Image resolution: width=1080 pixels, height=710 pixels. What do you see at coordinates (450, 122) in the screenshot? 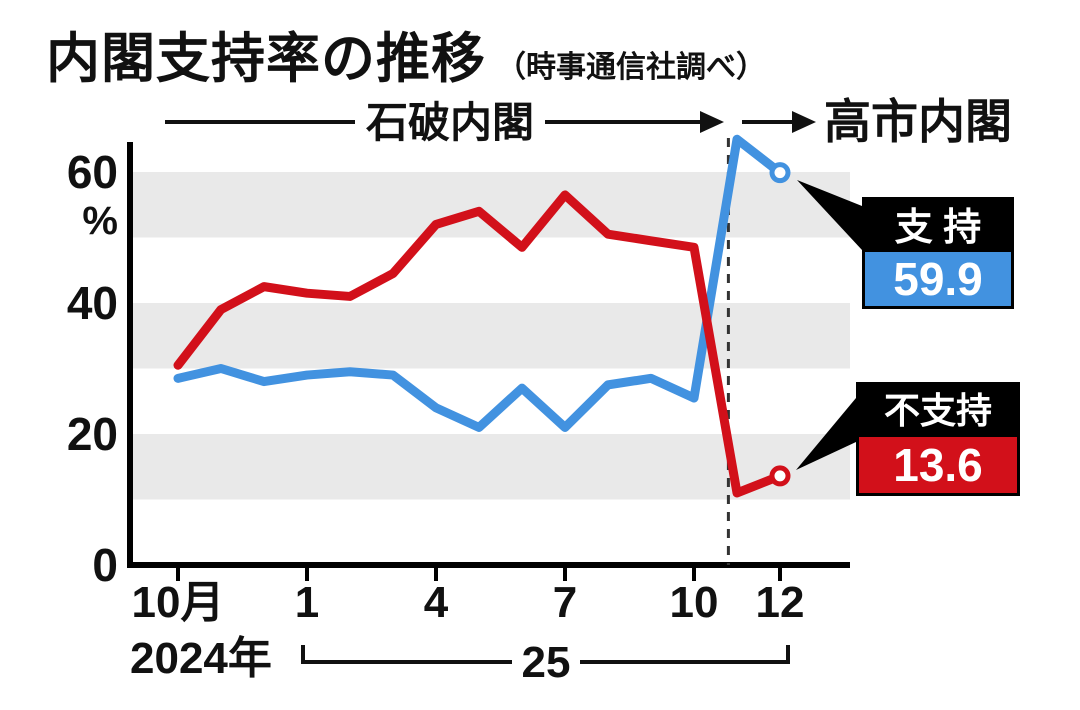
I see `era-left-label: 石破内閣` at bounding box center [450, 122].